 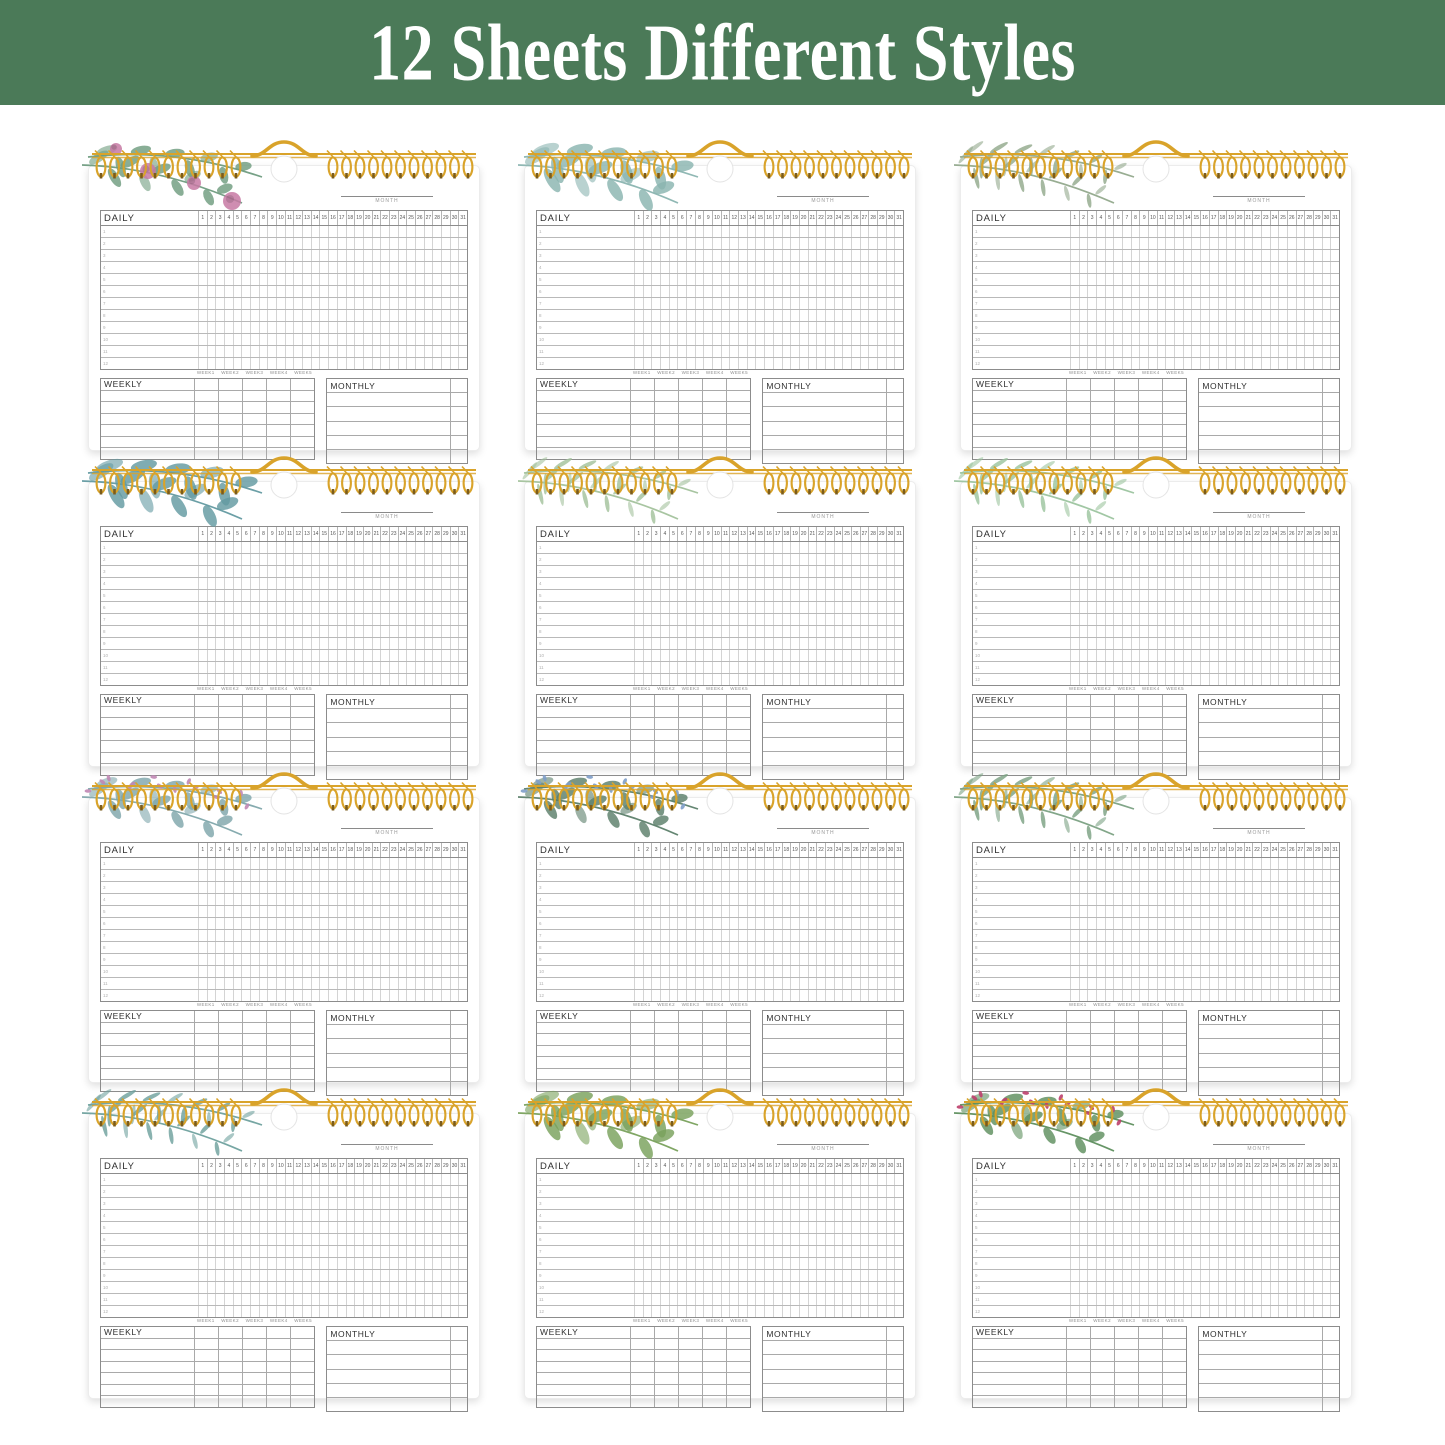 I want to click on day-number: 13, so click(x=306, y=1166).